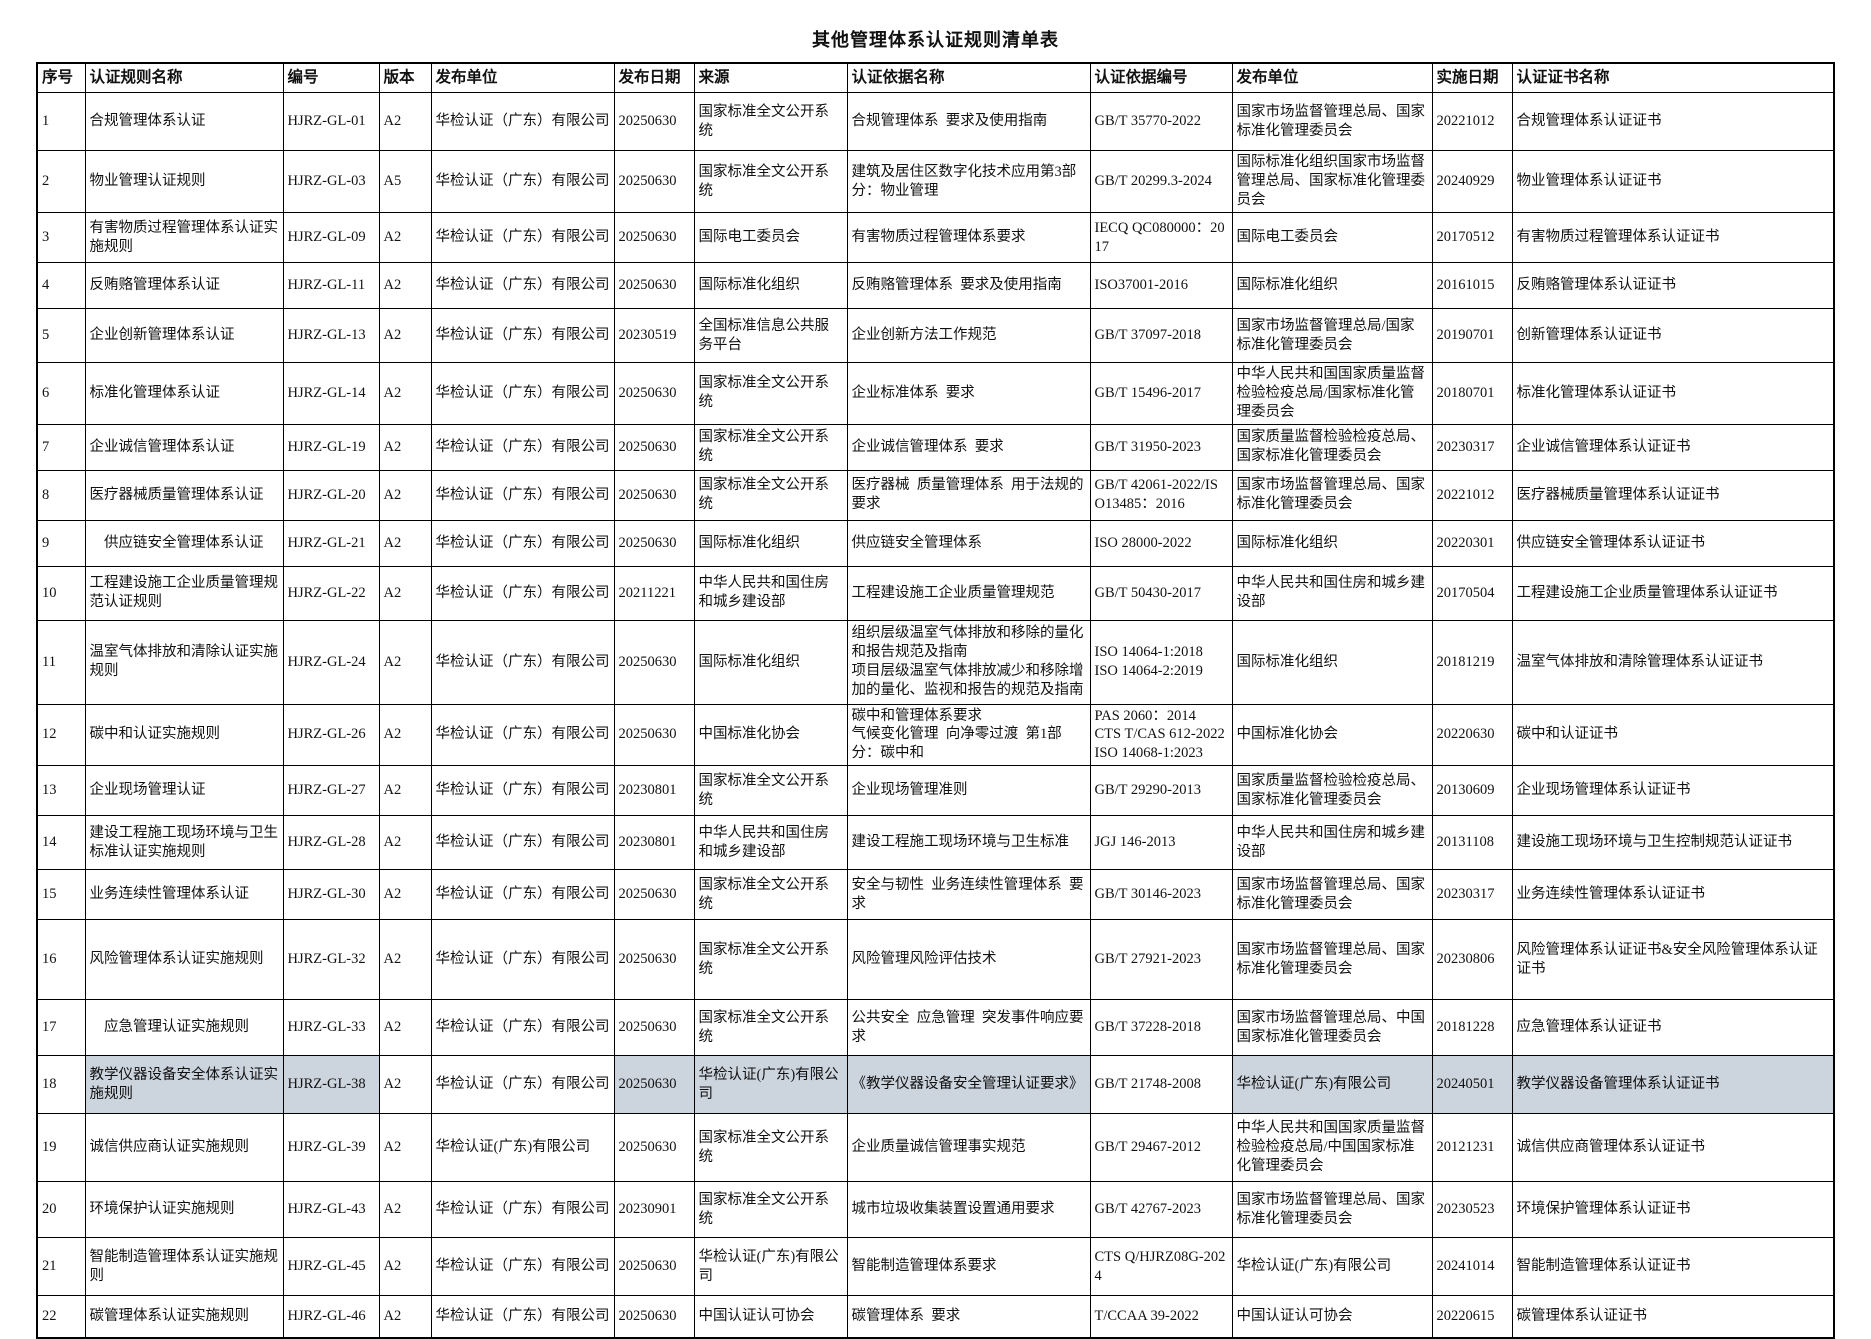  I want to click on table-cell: 企业诚信管理体系认证, so click(184, 447).